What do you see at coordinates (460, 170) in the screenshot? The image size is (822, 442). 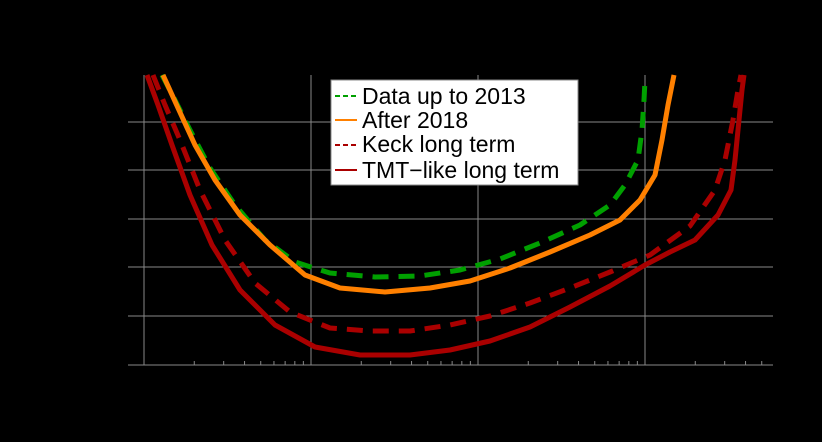 I see `legend-label: TMT−like long term` at bounding box center [460, 170].